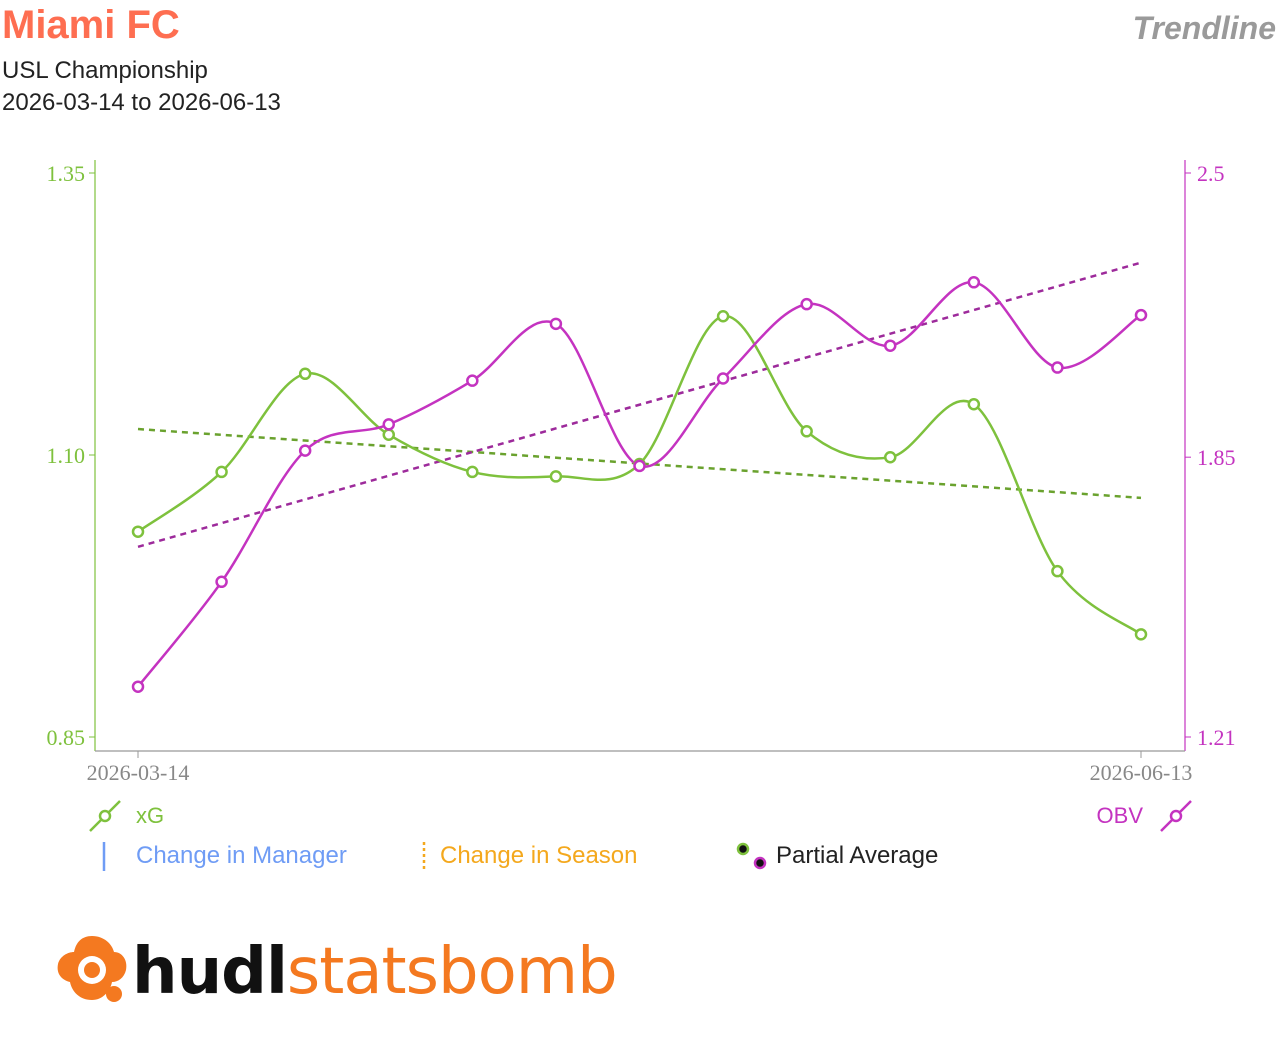  Describe the element at coordinates (150, 815) in the screenshot. I see `legend-xg-label: xG` at that location.